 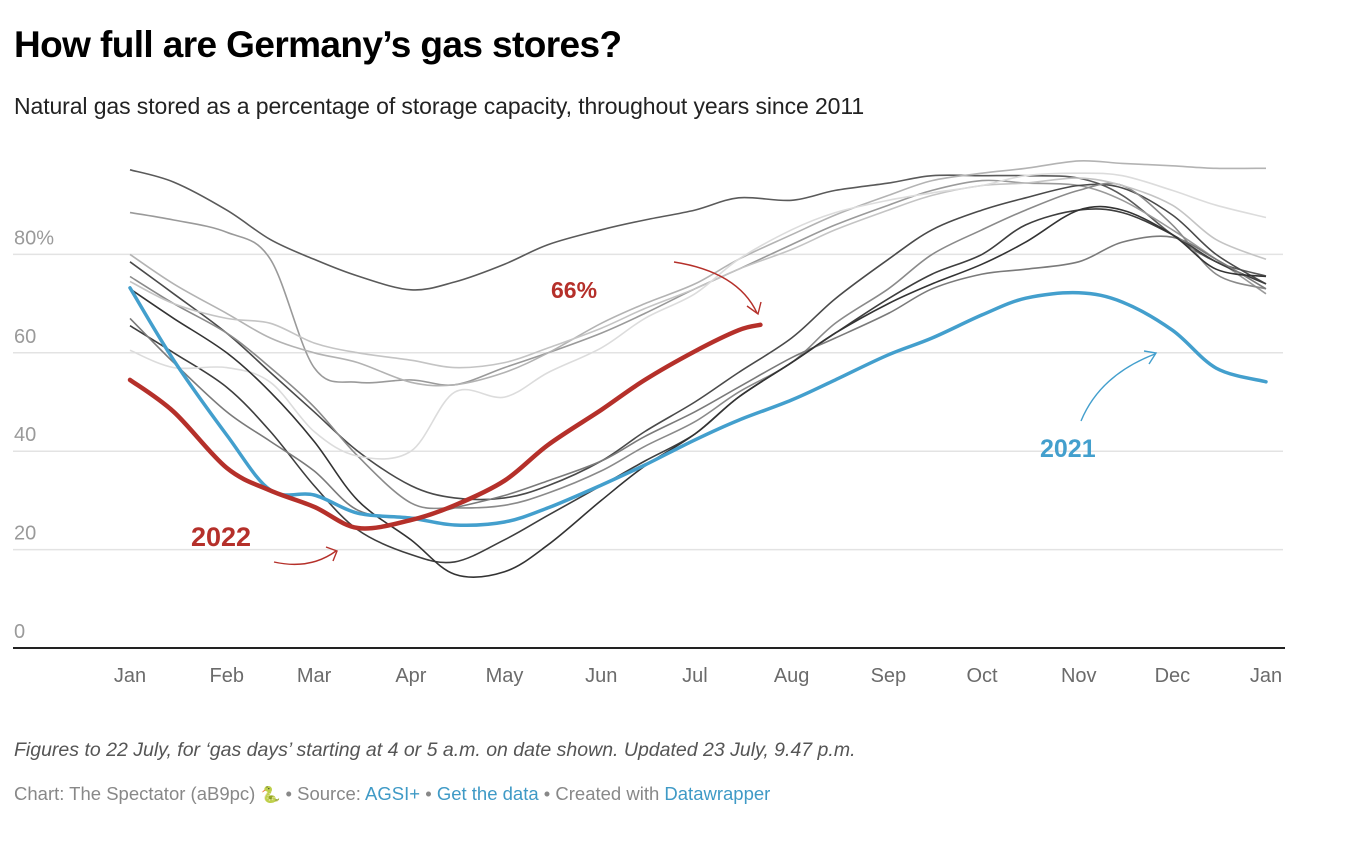 I want to click on x-axis-ticks: Jan Feb Mar Apr May Jun Jul Aug Sep Oct Nov Dec Jan, so click(x=698, y=676).